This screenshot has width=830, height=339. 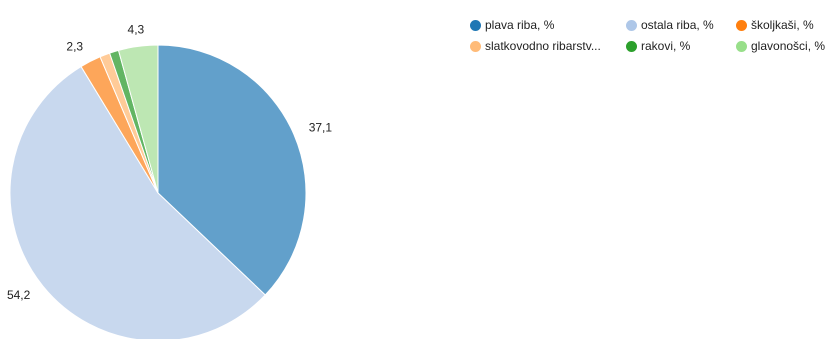 I want to click on legend-label: ostala riba, %, so click(x=677, y=25).